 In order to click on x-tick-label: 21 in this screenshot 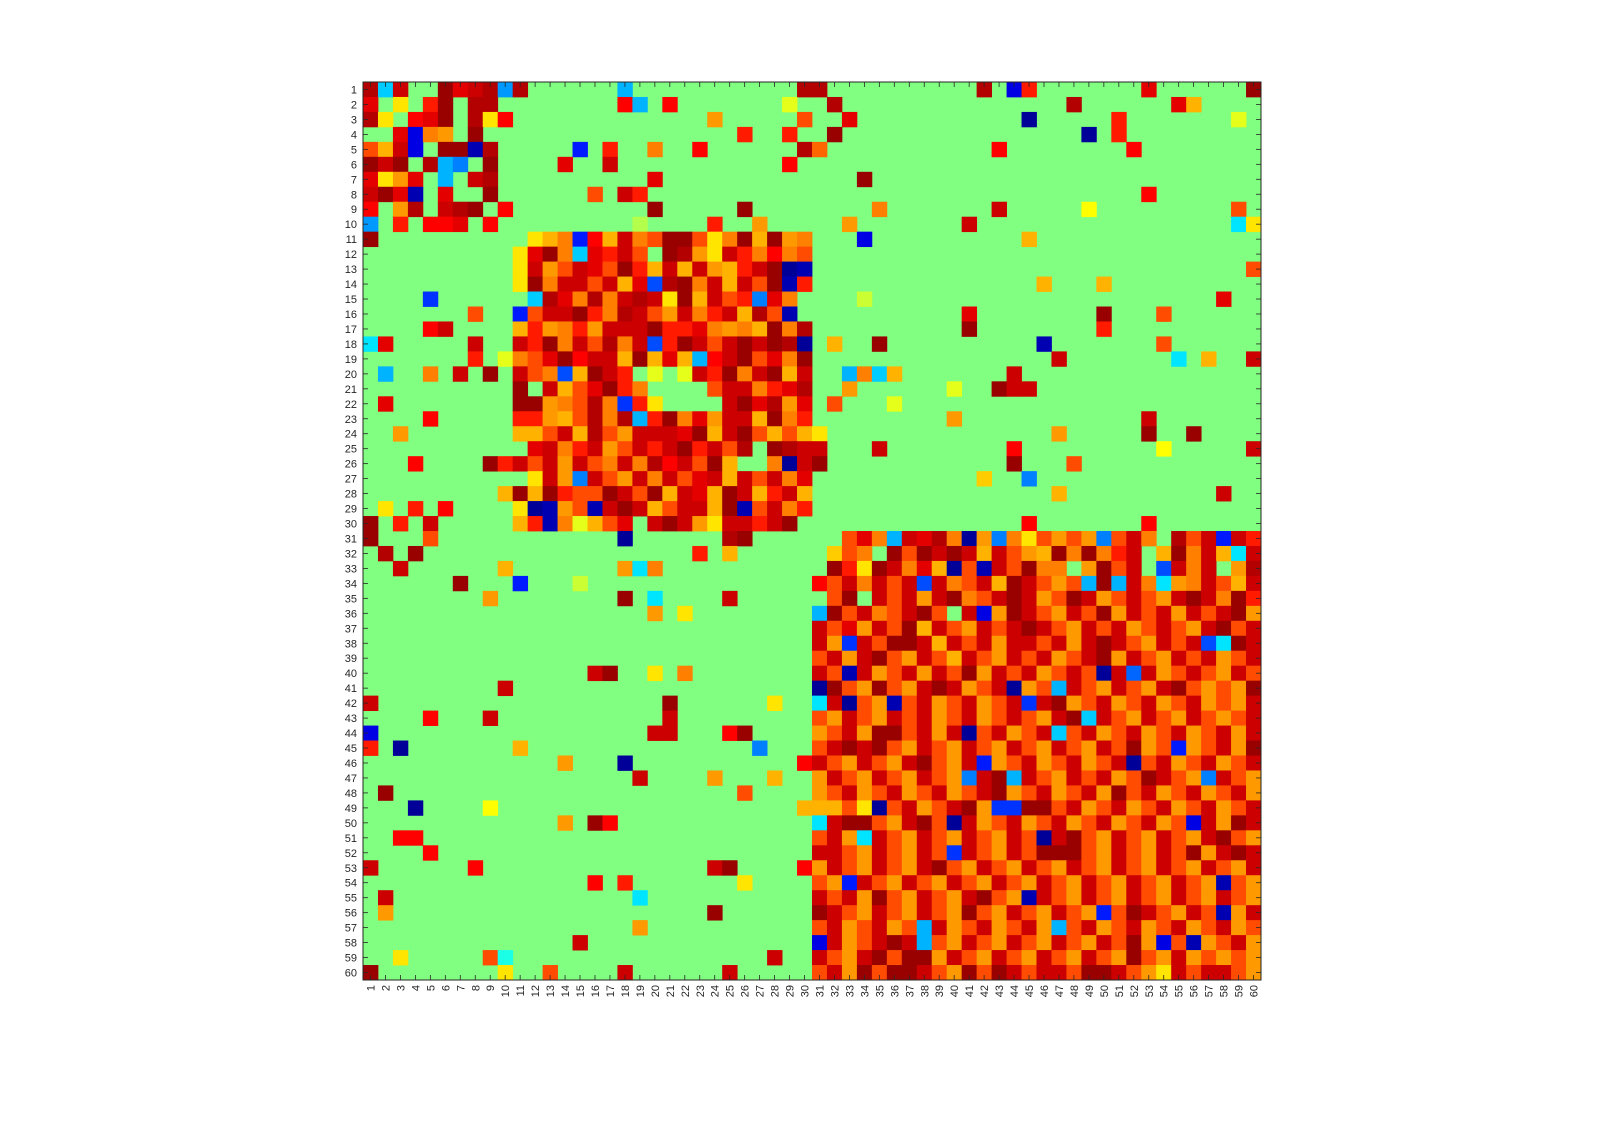, I will do `click(671, 991)`.